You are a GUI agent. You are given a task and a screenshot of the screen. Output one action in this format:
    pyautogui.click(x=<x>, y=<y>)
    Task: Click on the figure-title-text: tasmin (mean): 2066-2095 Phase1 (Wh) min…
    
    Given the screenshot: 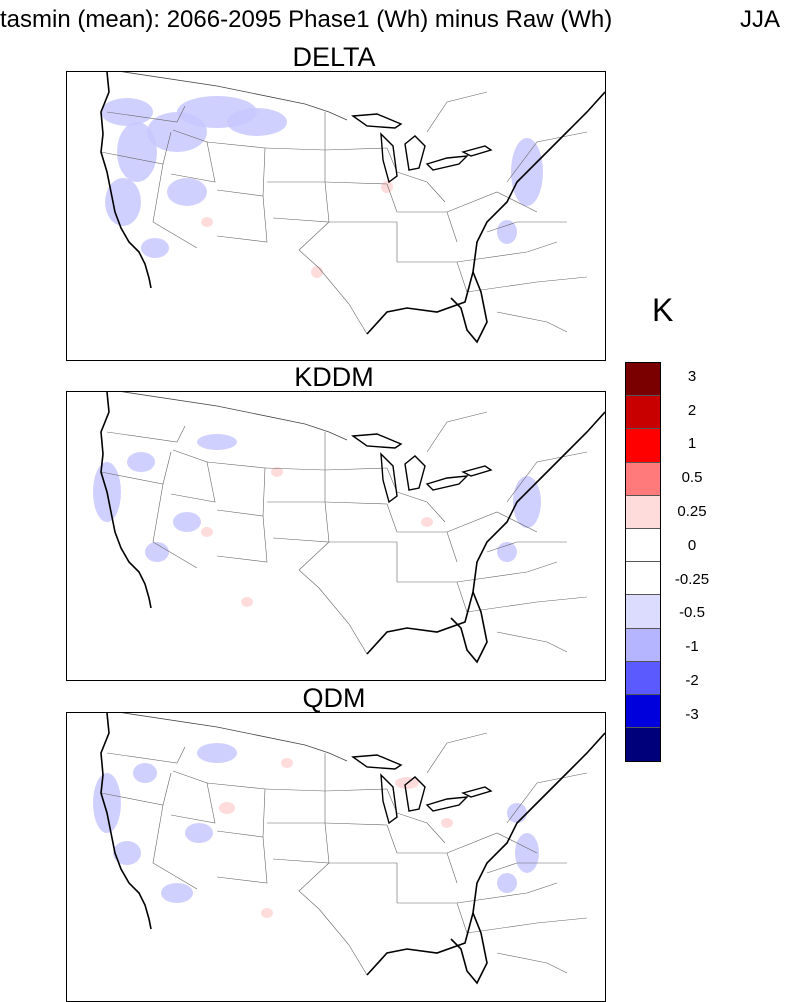 What is the action you would take?
    pyautogui.click(x=306, y=19)
    